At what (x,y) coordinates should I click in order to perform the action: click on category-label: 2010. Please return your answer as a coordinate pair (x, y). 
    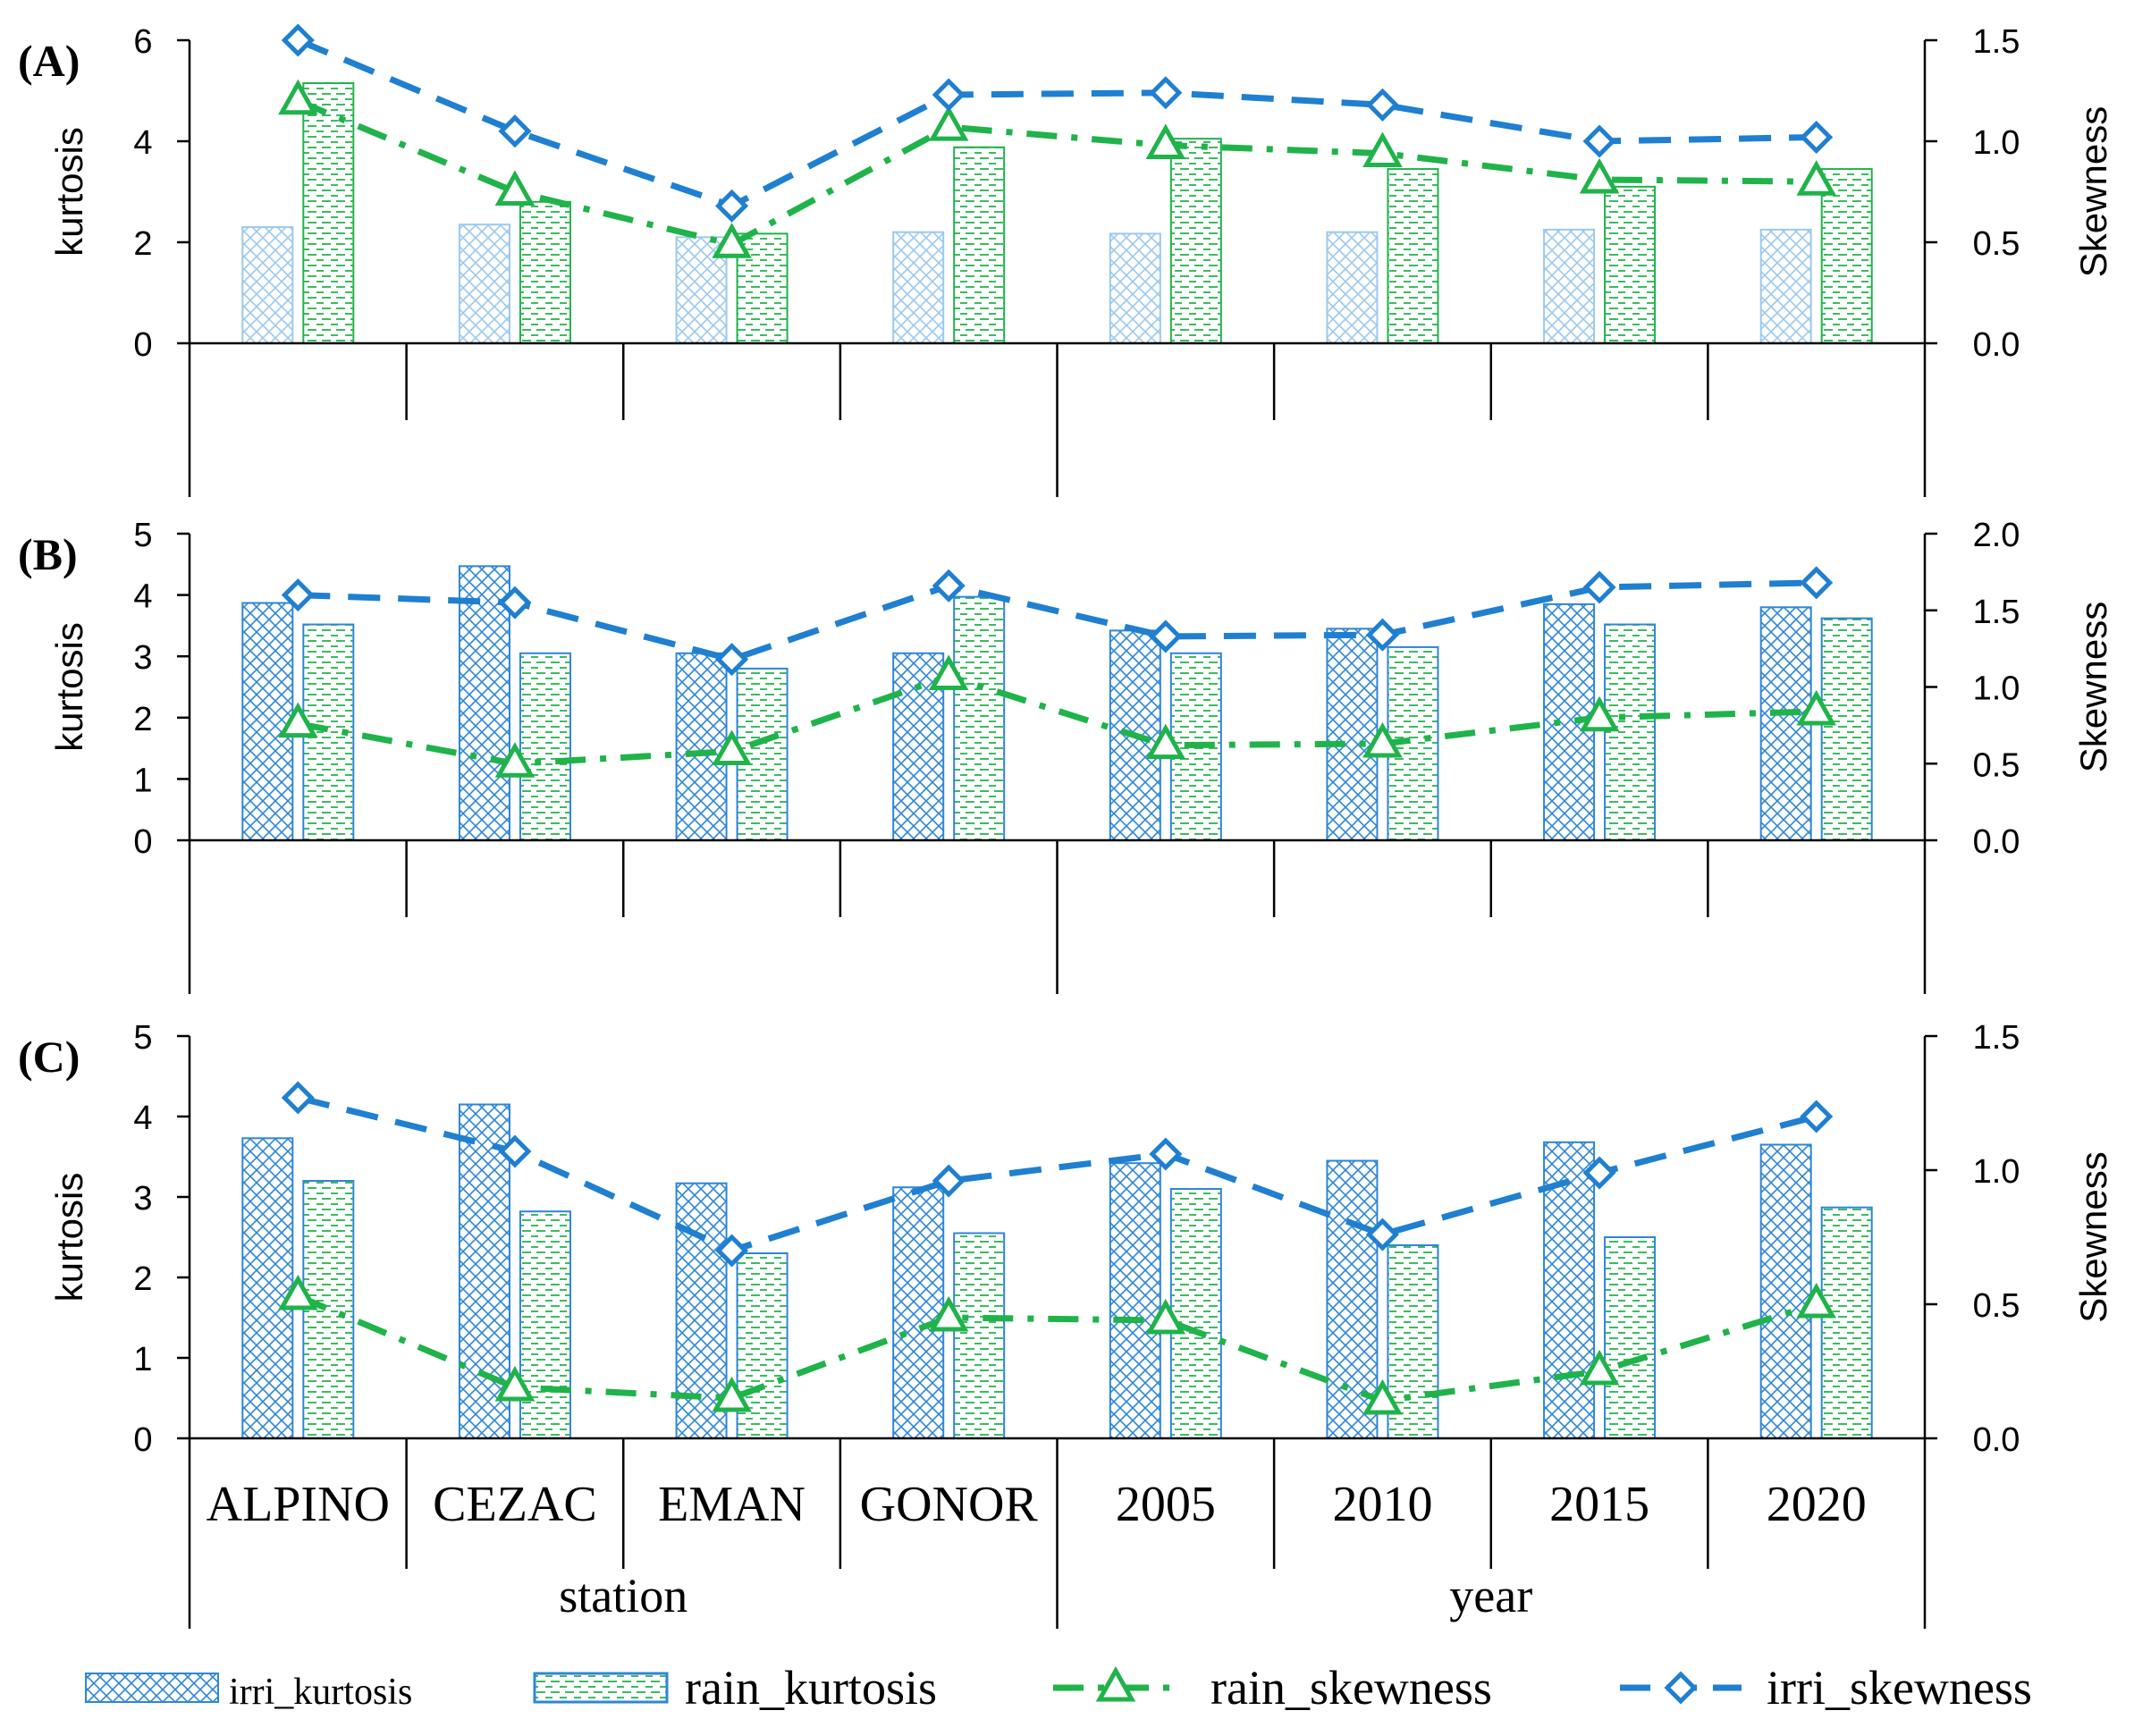
    Looking at the image, I should click on (1382, 1504).